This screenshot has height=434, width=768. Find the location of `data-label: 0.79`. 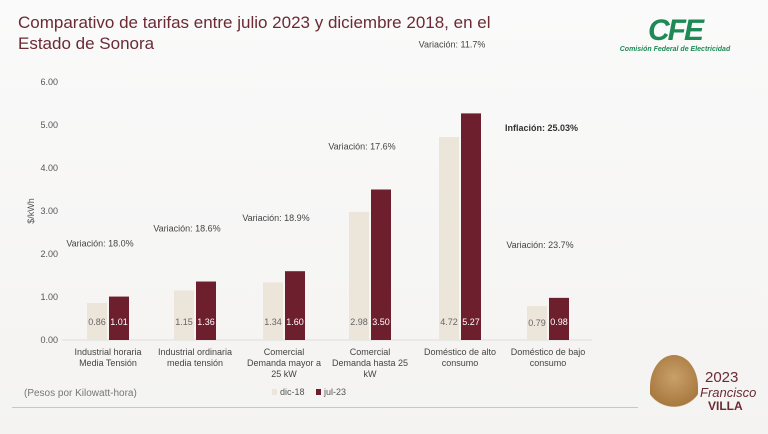

data-label: 0.79 is located at coordinates (537, 323).